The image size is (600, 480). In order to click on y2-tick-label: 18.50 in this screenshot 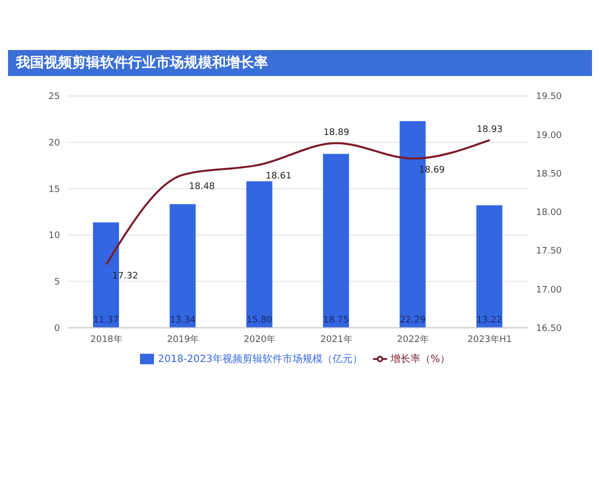, I will do `click(549, 174)`.